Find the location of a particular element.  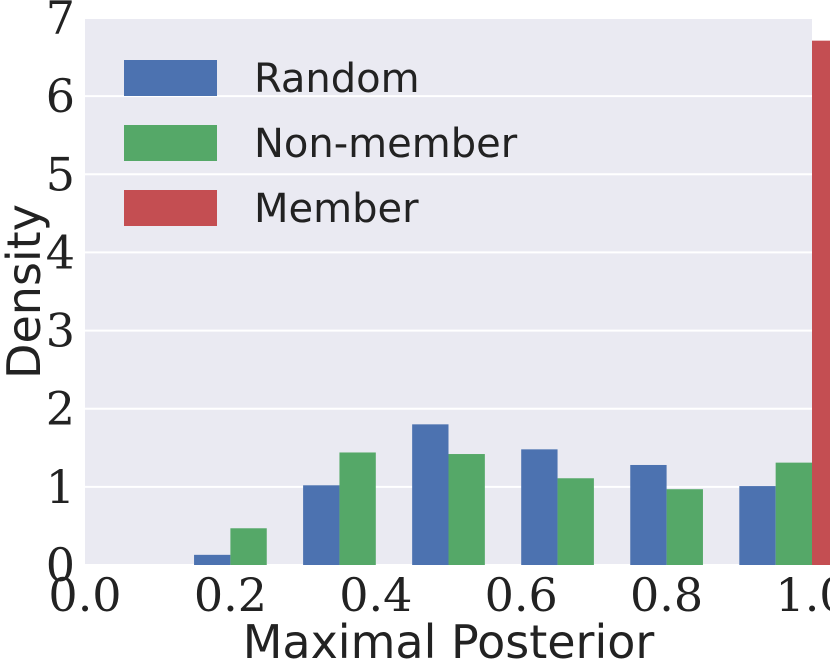

y-tick-label: 5 is located at coordinates (60, 174).